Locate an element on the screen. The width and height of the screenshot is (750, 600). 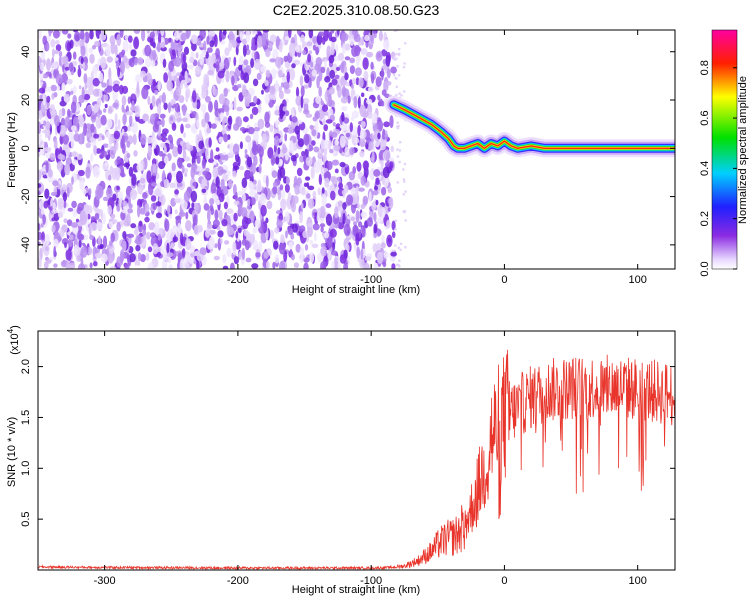
svg-text: (x104) is located at coordinates (13, 340).